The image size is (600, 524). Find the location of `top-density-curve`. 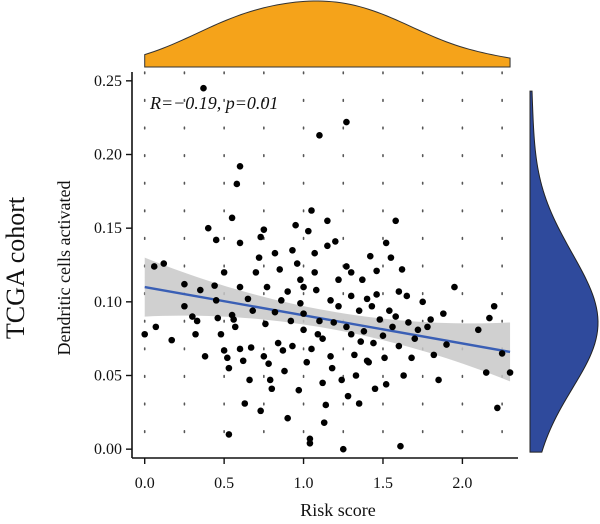

top-density-curve is located at coordinates (327, 34).